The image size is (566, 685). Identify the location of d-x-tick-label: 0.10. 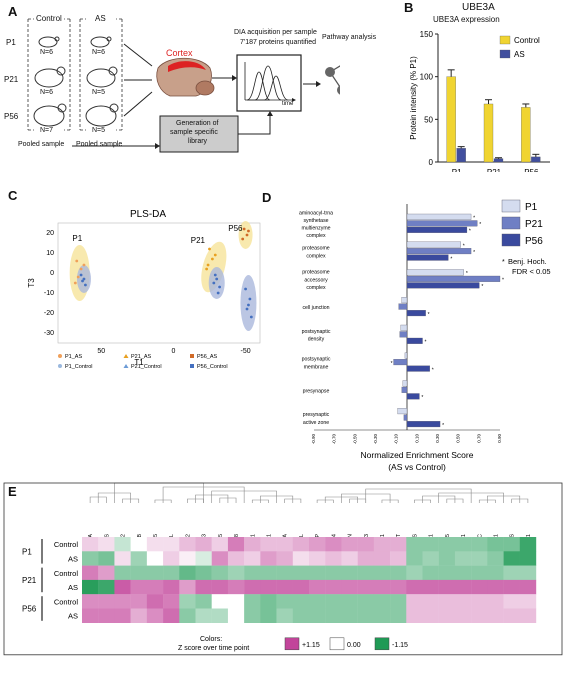
(416, 438).